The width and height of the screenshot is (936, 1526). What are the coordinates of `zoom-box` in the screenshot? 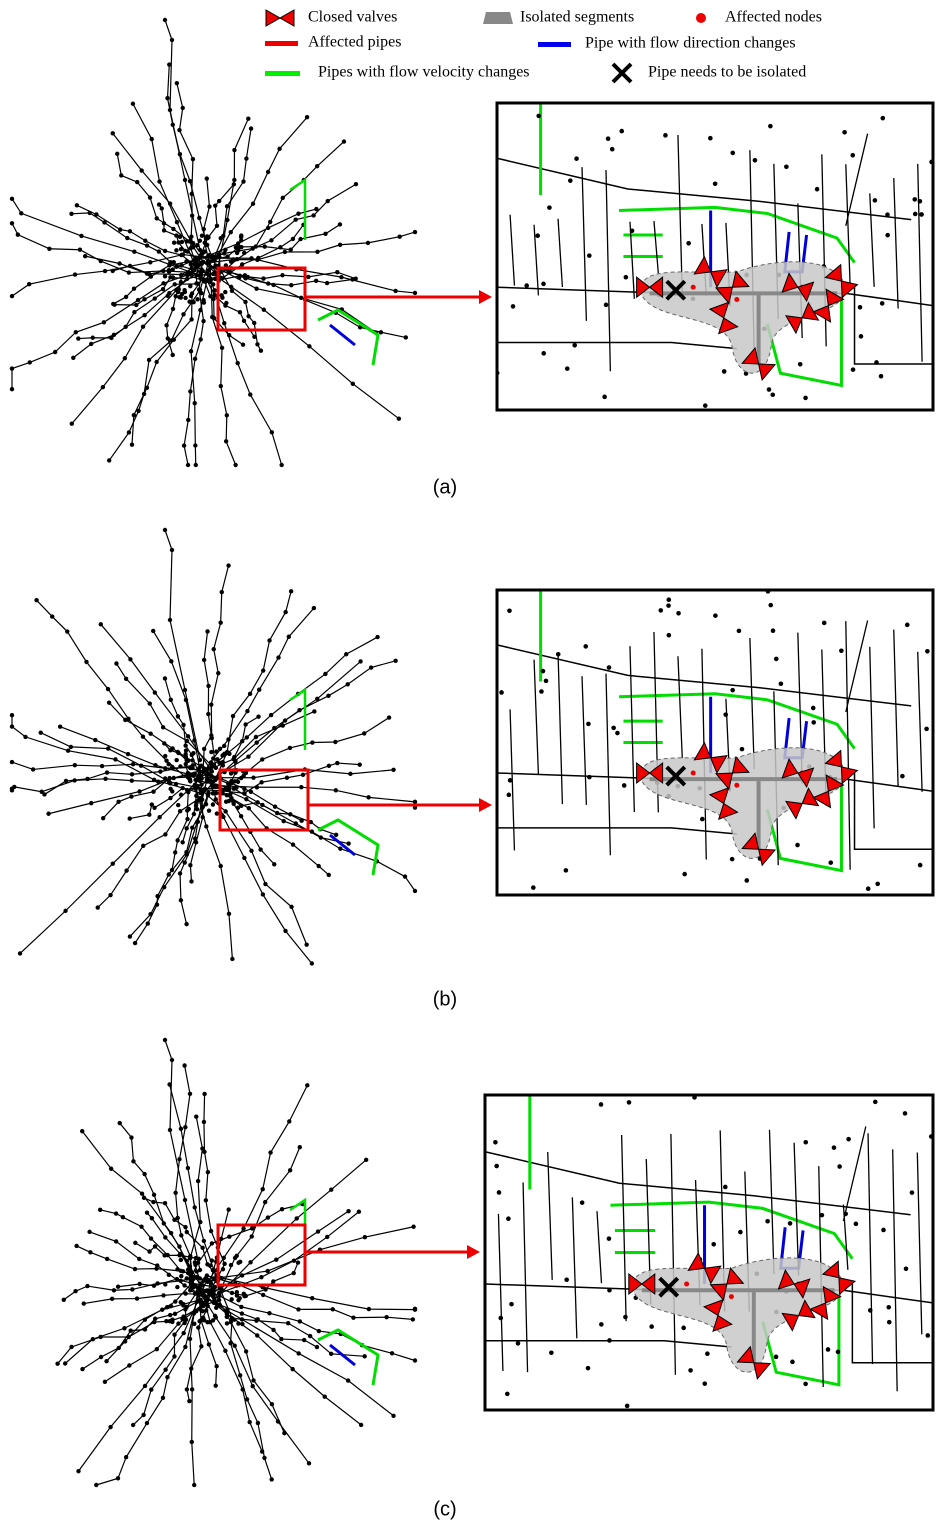 It's located at (264, 800).